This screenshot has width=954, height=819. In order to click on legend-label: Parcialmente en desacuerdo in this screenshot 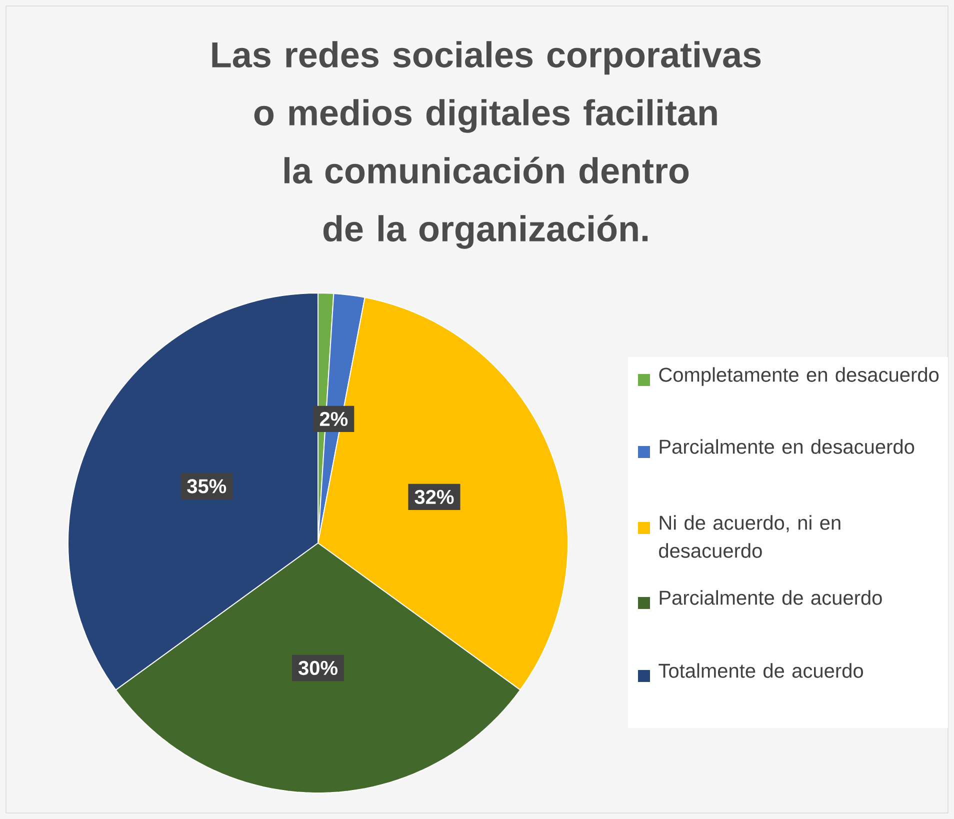, I will do `click(787, 446)`.